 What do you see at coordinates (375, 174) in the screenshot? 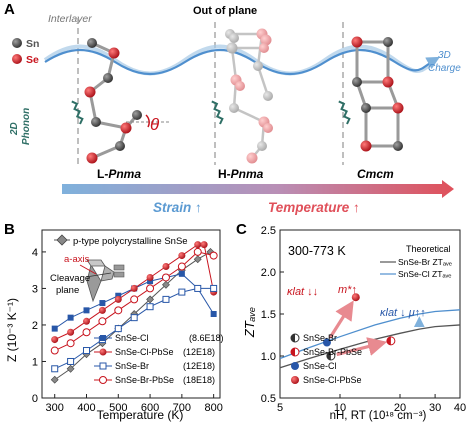
I see `phase-cmcm: Cmcm` at bounding box center [375, 174].